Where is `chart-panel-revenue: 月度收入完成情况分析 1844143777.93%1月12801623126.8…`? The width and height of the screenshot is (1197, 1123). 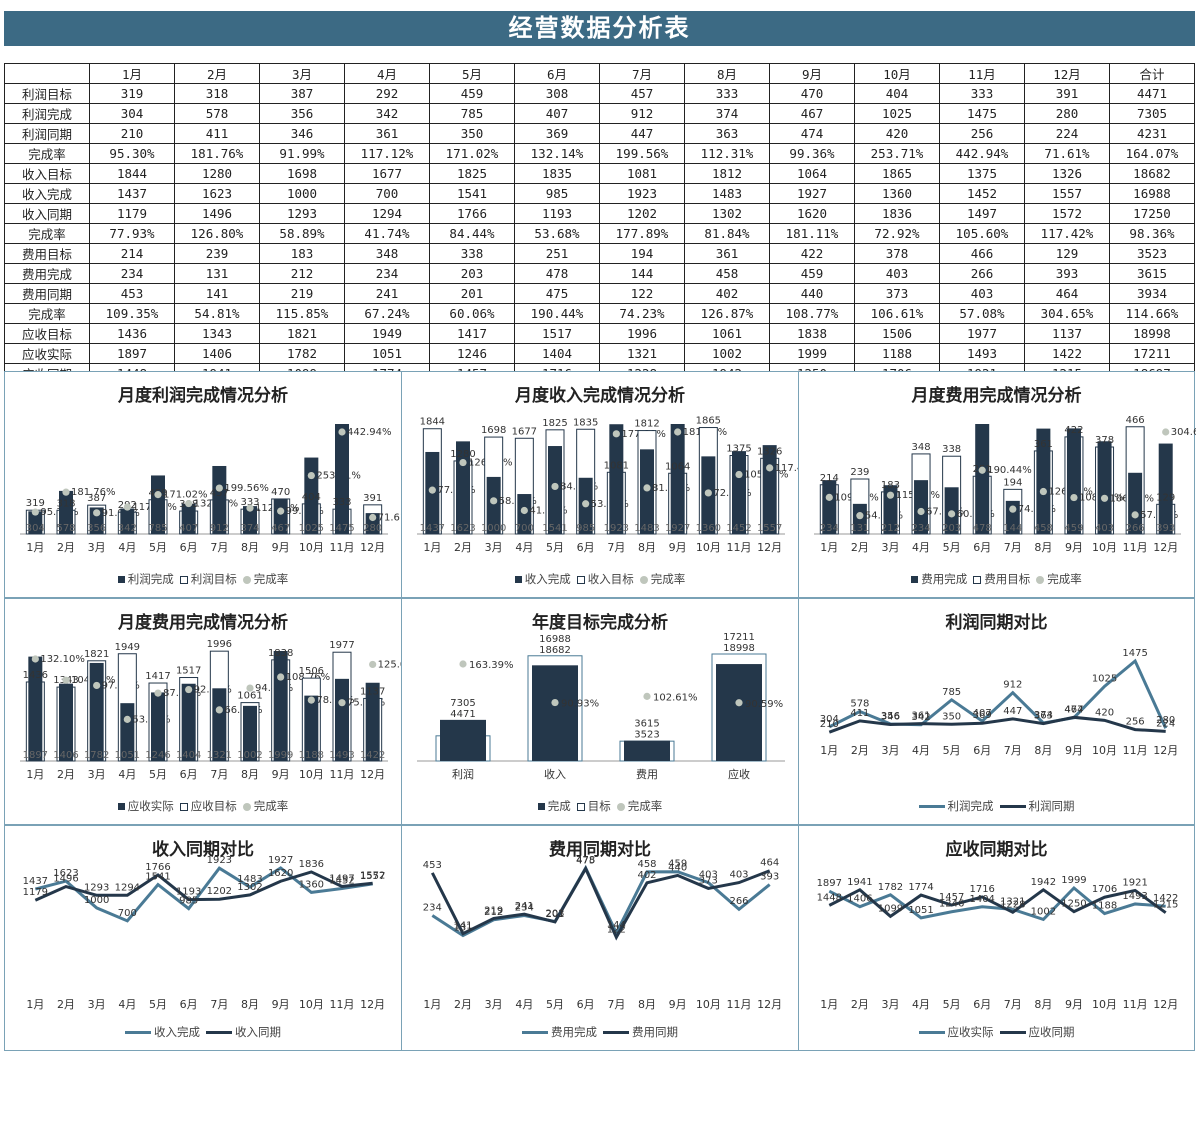 chart-panel-revenue: 月度收入完成情况分析 1844143777.93%1月12801623126.8… is located at coordinates (600, 484).